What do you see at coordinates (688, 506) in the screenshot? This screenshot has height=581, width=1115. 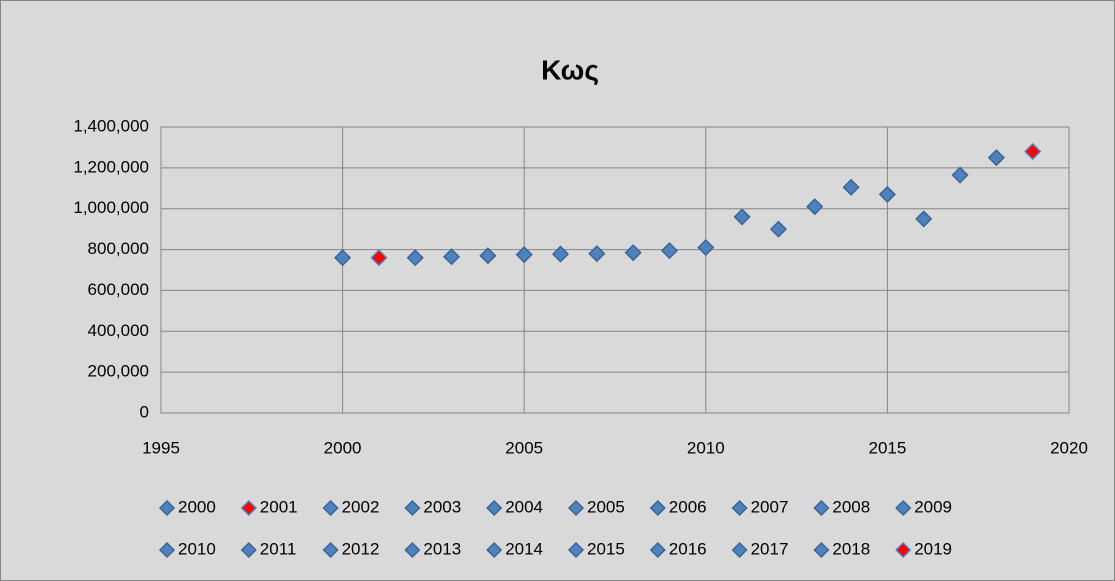 I see `legend-label: 2006` at bounding box center [688, 506].